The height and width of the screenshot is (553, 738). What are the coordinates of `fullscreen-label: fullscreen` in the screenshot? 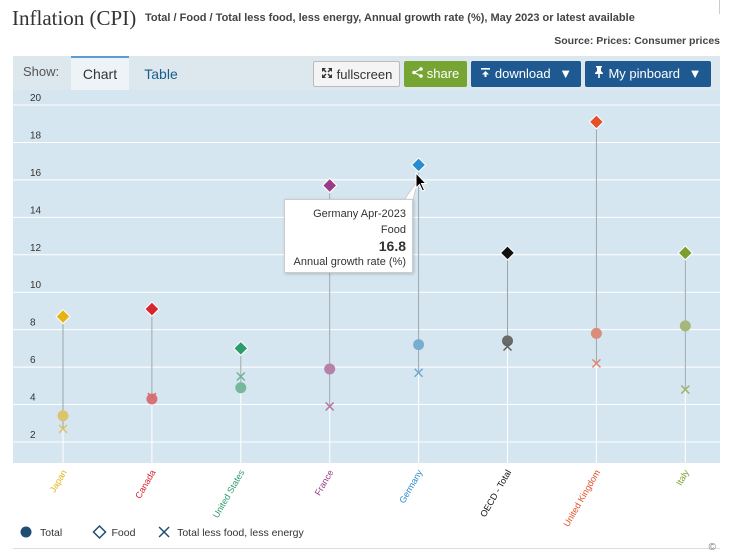 It's located at (364, 74).